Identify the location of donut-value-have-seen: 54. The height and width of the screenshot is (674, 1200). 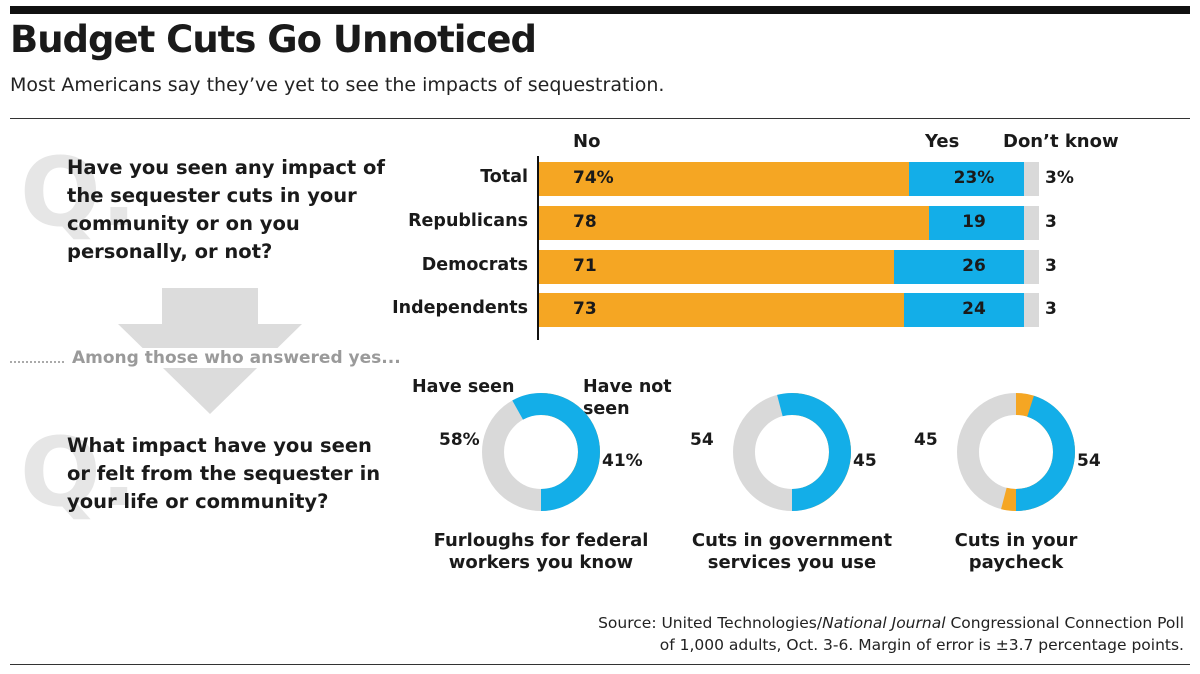
(702, 440).